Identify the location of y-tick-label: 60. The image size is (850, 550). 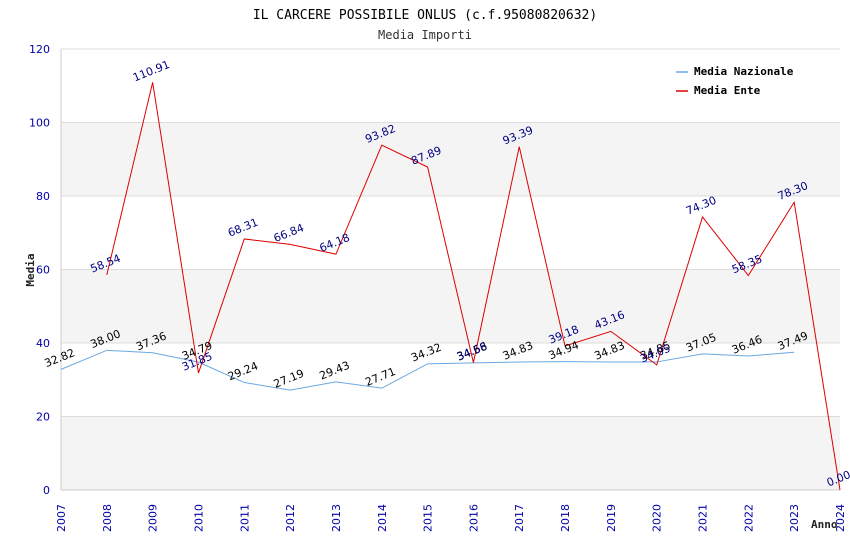
(43, 270).